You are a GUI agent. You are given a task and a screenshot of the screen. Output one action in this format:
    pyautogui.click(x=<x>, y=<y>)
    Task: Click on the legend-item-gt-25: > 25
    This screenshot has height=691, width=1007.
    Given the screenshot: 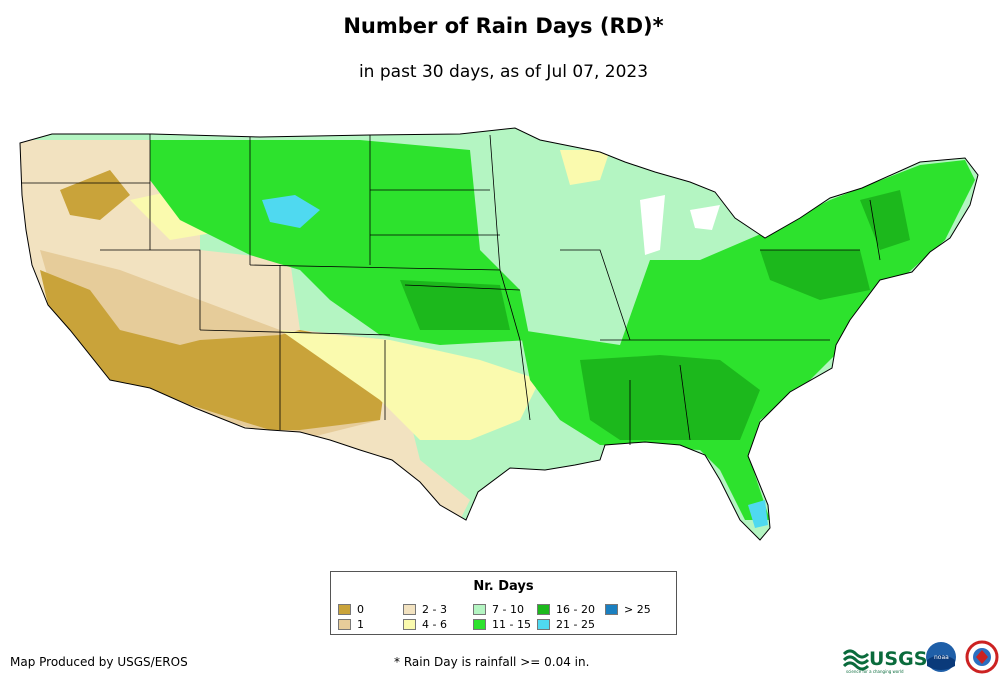 What is the action you would take?
    pyautogui.click(x=628, y=609)
    